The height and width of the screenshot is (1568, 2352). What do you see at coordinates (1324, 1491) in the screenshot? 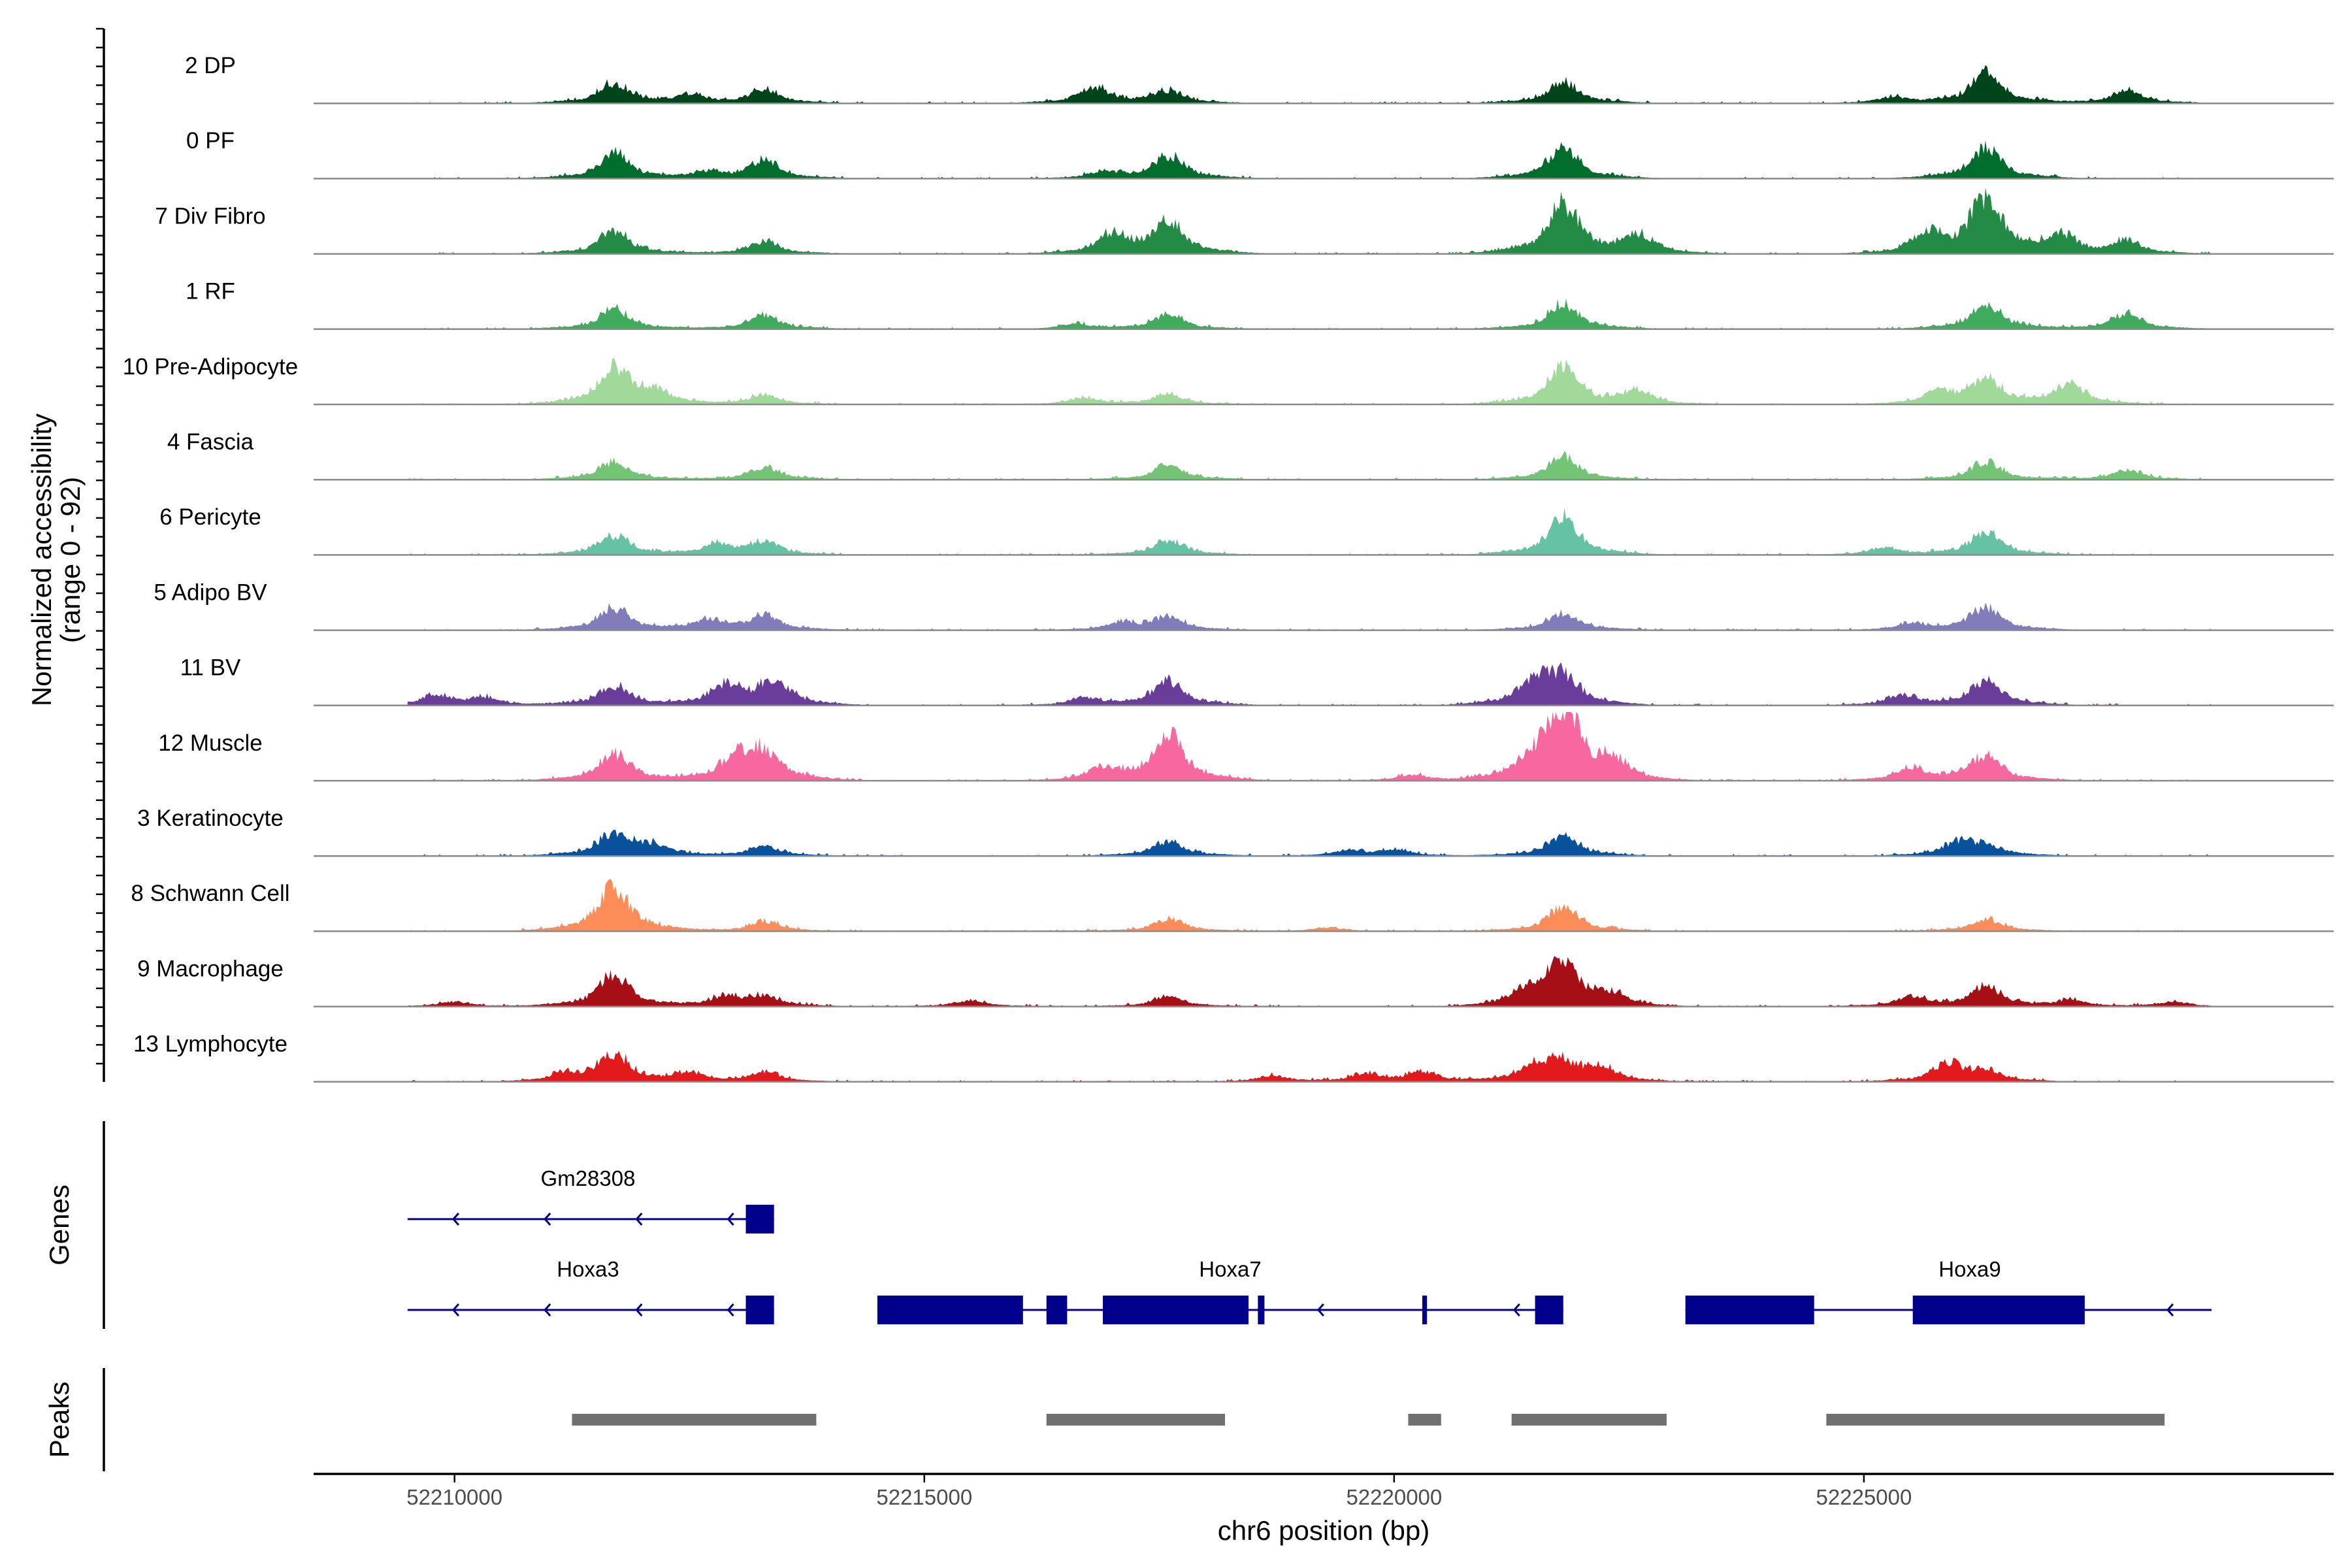
I see `position-x-axis: 52210000 52215000 52220000 52225000` at bounding box center [1324, 1491].